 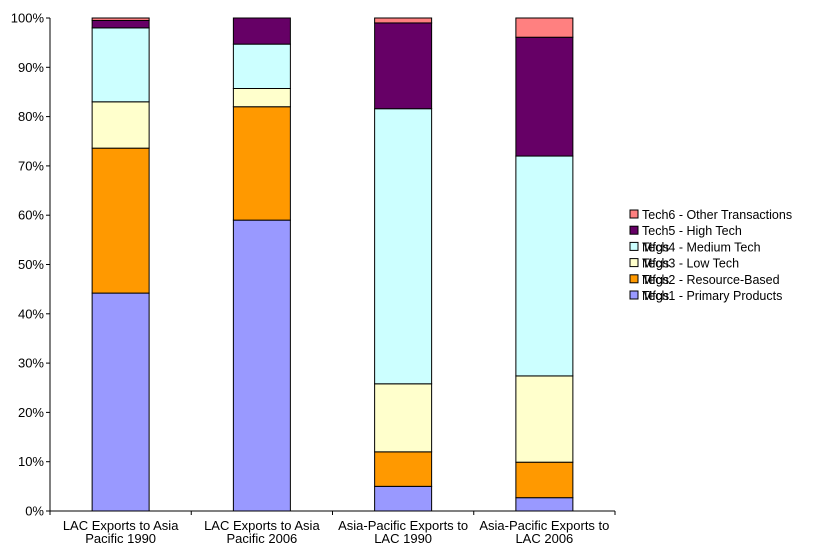 What do you see at coordinates (701, 247) in the screenshot?
I see `legend-label: Tech4 - Medium Tech` at bounding box center [701, 247].